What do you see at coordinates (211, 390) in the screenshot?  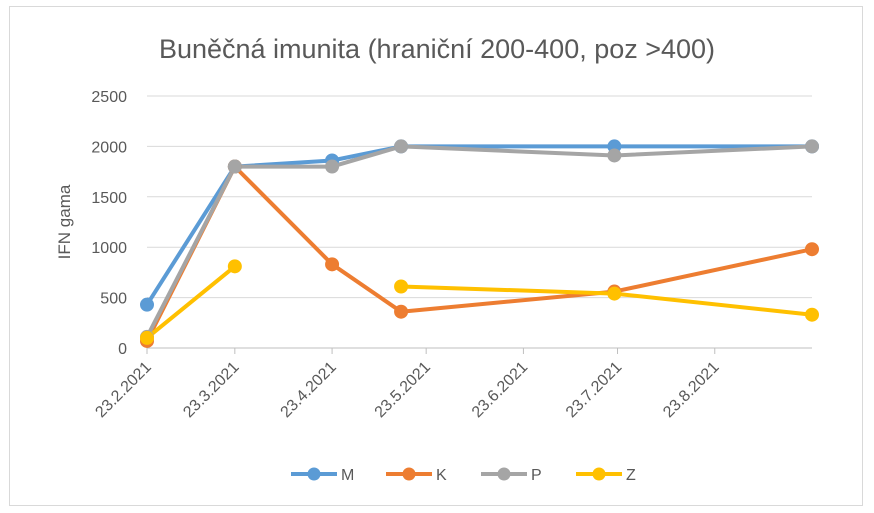 I see `x-tick-label: 23.3.2021` at bounding box center [211, 390].